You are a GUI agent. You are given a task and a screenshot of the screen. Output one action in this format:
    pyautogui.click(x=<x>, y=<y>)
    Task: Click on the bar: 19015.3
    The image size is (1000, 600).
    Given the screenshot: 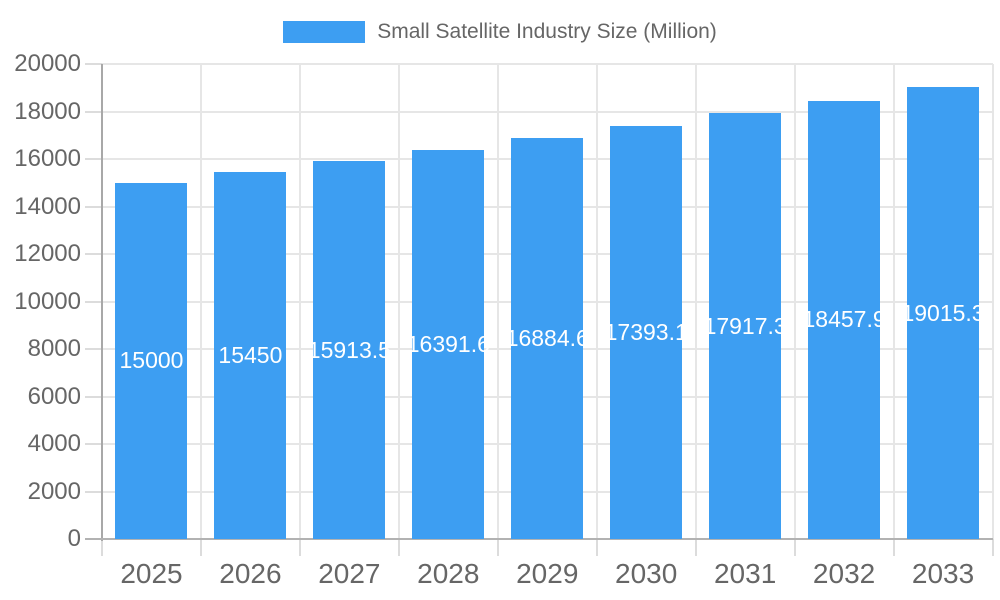 What is the action you would take?
    pyautogui.click(x=943, y=313)
    